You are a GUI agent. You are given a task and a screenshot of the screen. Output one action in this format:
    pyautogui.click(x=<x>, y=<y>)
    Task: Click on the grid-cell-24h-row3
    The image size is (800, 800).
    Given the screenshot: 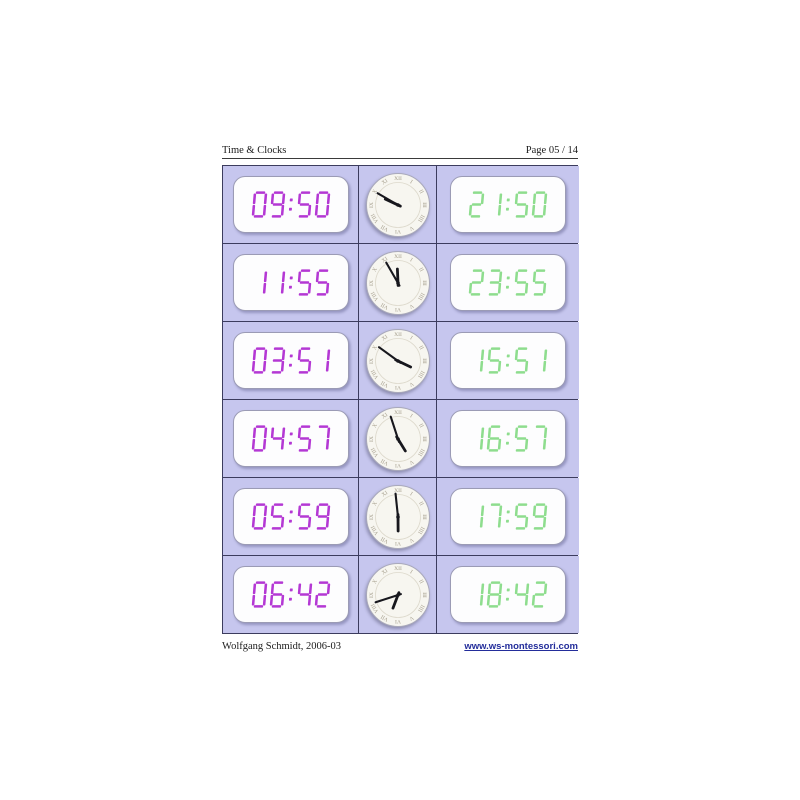 What is the action you would take?
    pyautogui.click(x=508, y=360)
    